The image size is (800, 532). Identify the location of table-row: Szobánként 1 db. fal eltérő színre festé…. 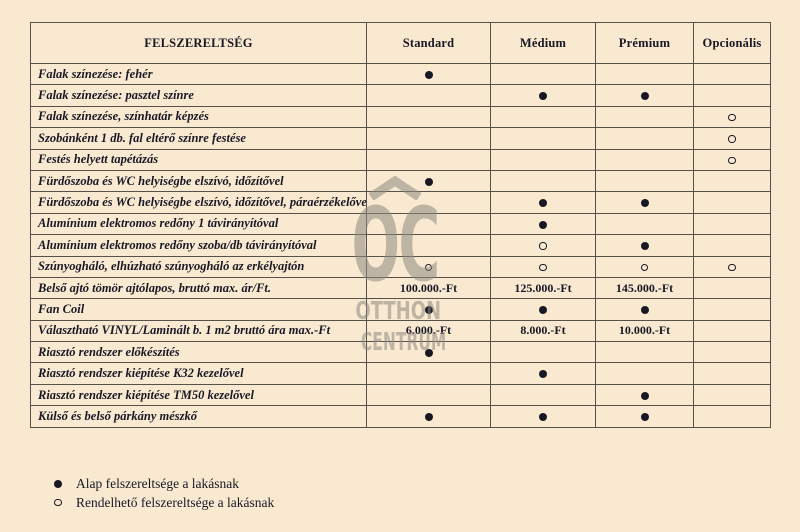
(400, 138).